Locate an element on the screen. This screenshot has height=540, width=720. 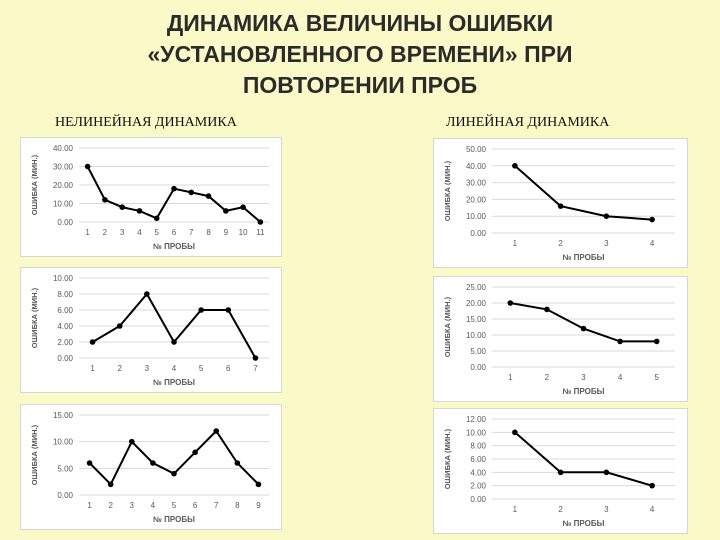
title-line-1: ДИНАМИКА ВЕЛИЧИНЫ ОШИБКИ is located at coordinates (360, 23).